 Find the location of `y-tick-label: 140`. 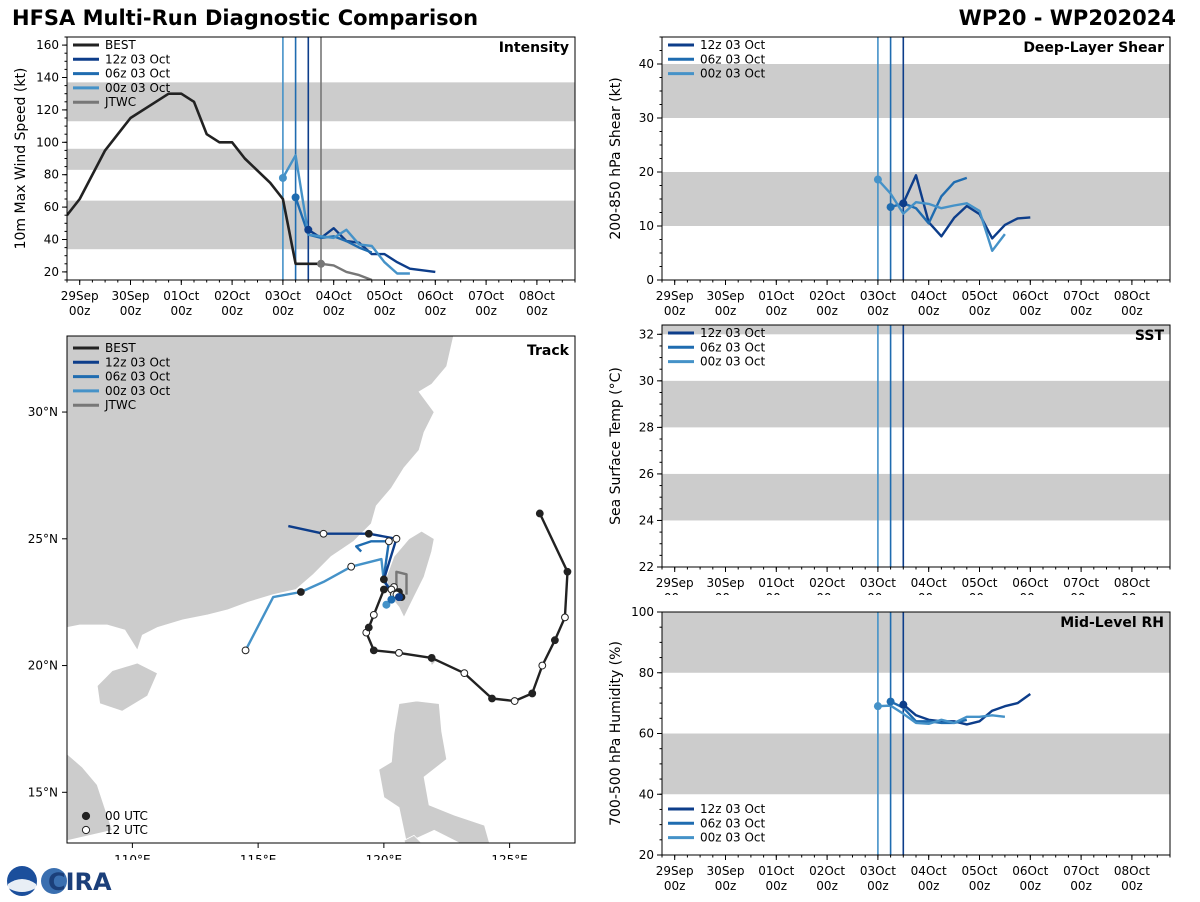

y-tick-label: 140 is located at coordinates (47, 78).